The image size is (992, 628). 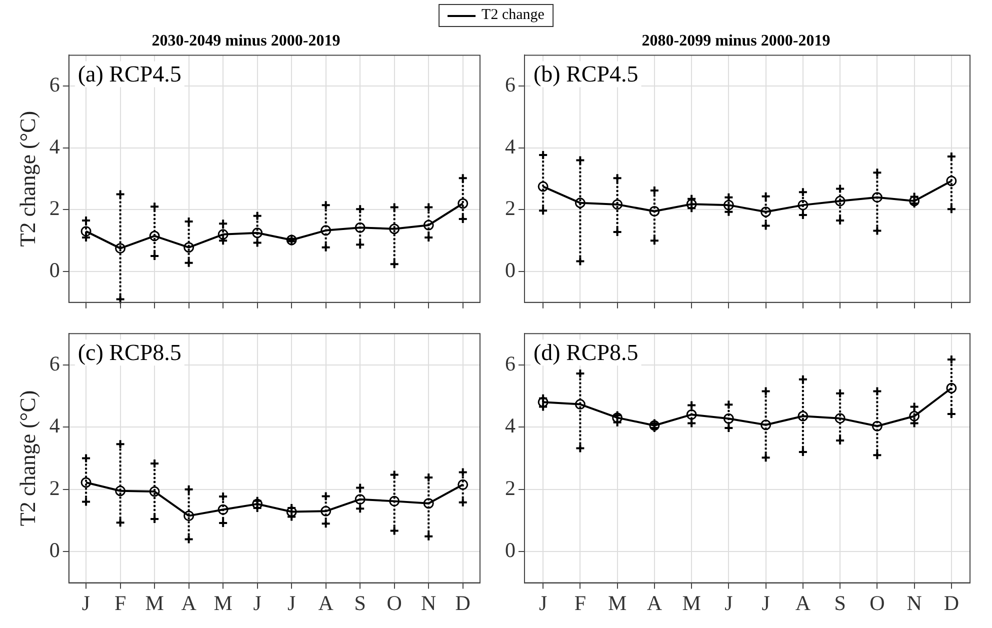 What do you see at coordinates (586, 353) in the screenshot?
I see `annotation: (d) RCP8.5` at bounding box center [586, 353].